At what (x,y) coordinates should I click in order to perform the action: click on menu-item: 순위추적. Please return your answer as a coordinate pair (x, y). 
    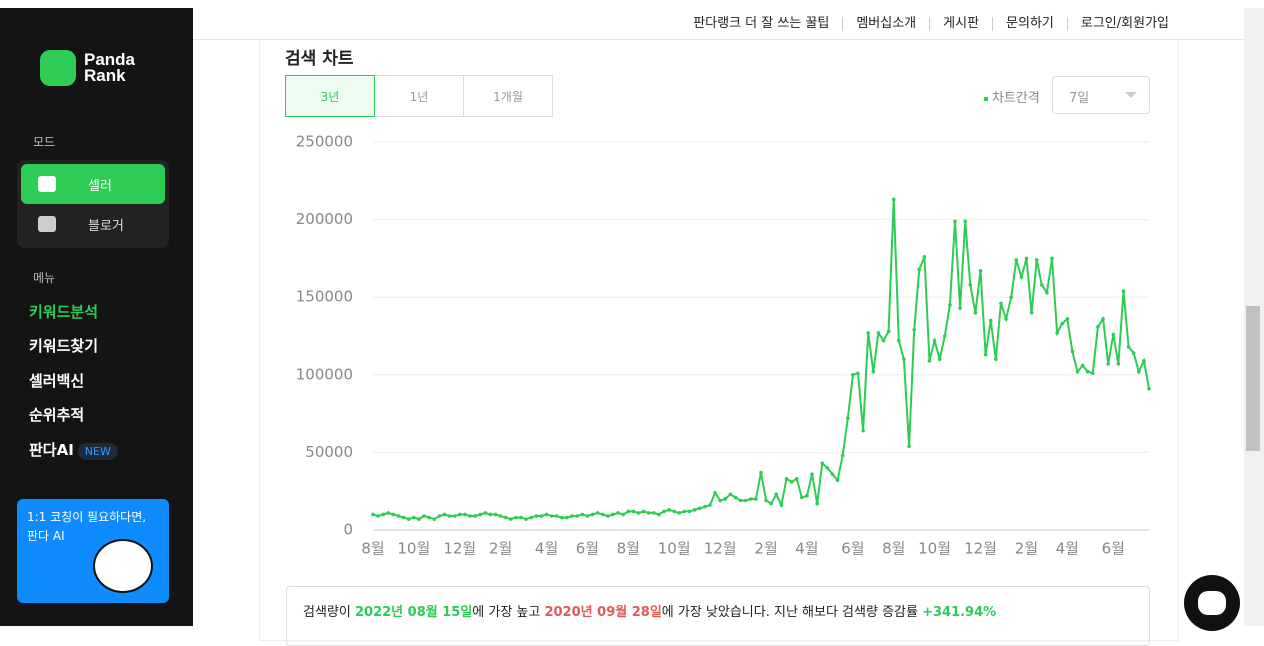
    Looking at the image, I should click on (57, 415).